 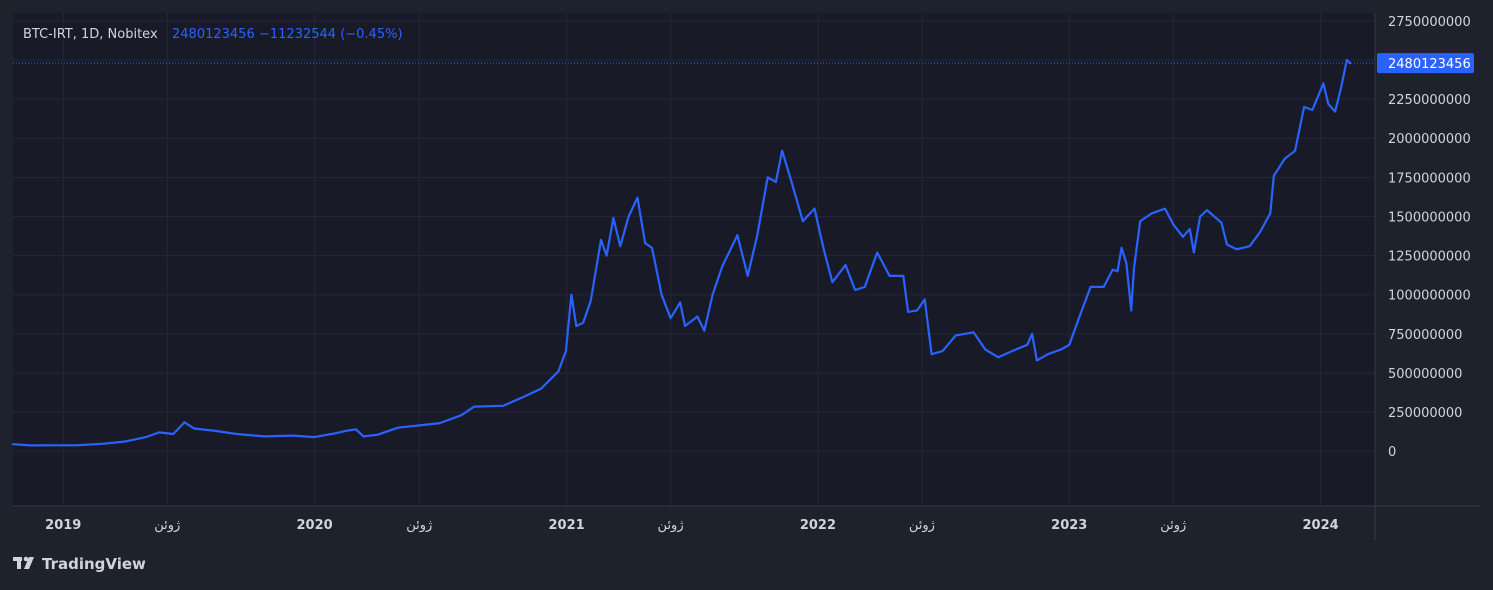 What do you see at coordinates (567, 525) in the screenshot?
I see `x-tick-label: 2021` at bounding box center [567, 525].